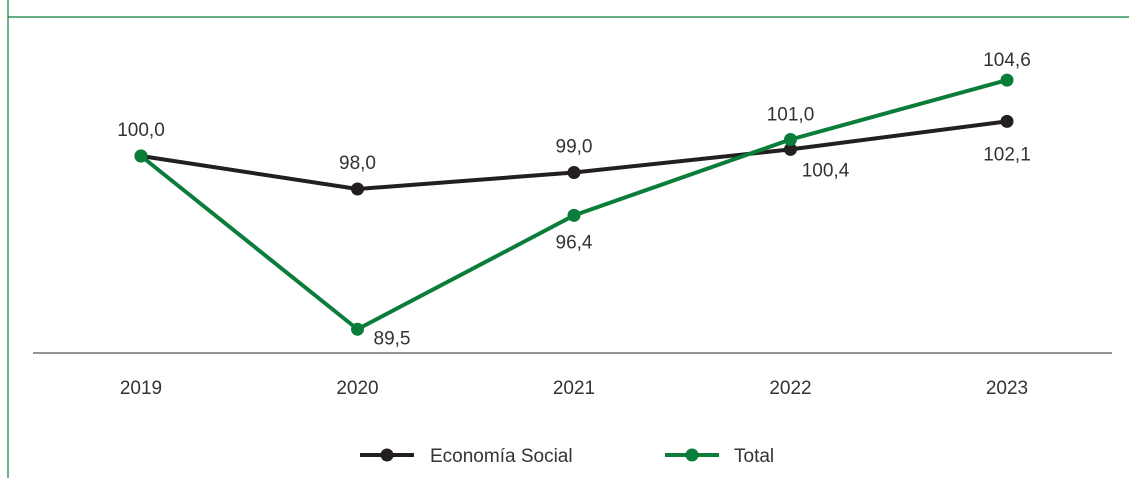 Image resolution: width=1129 pixels, height=483 pixels. Describe the element at coordinates (357, 388) in the screenshot. I see `x-tick-label: 2020` at that location.